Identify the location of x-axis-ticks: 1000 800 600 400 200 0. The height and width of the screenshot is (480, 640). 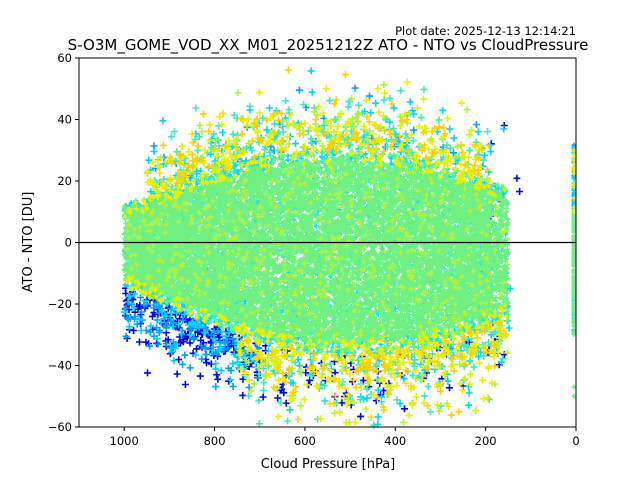
(345, 437).